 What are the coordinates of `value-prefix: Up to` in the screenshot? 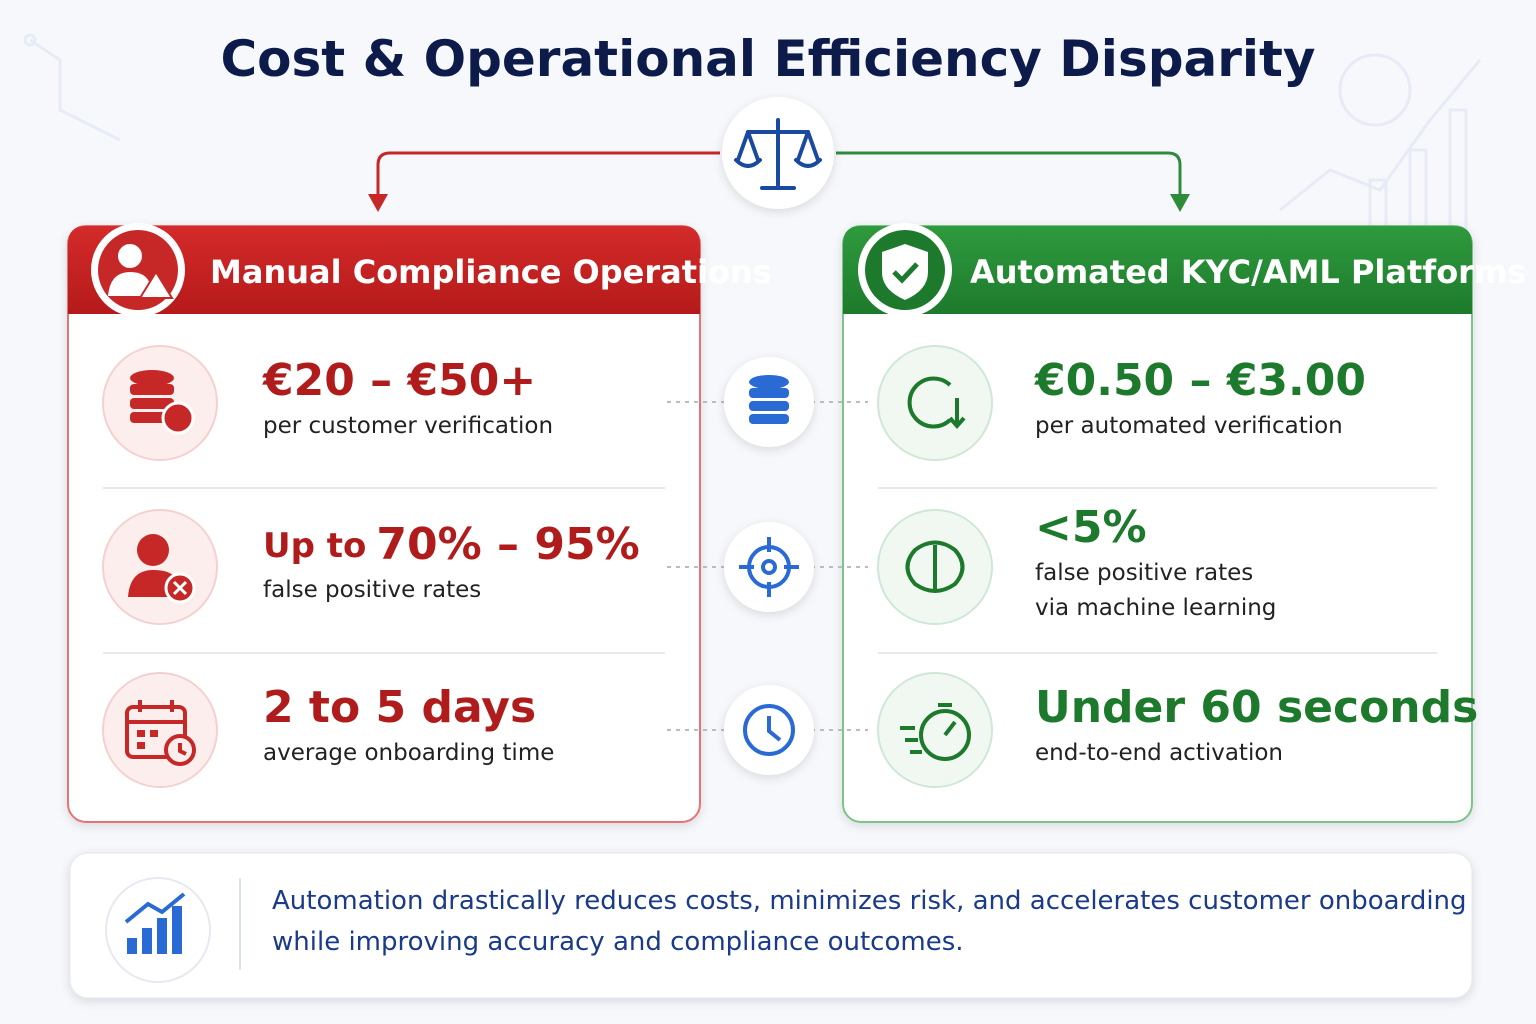 It's located at (315, 546).